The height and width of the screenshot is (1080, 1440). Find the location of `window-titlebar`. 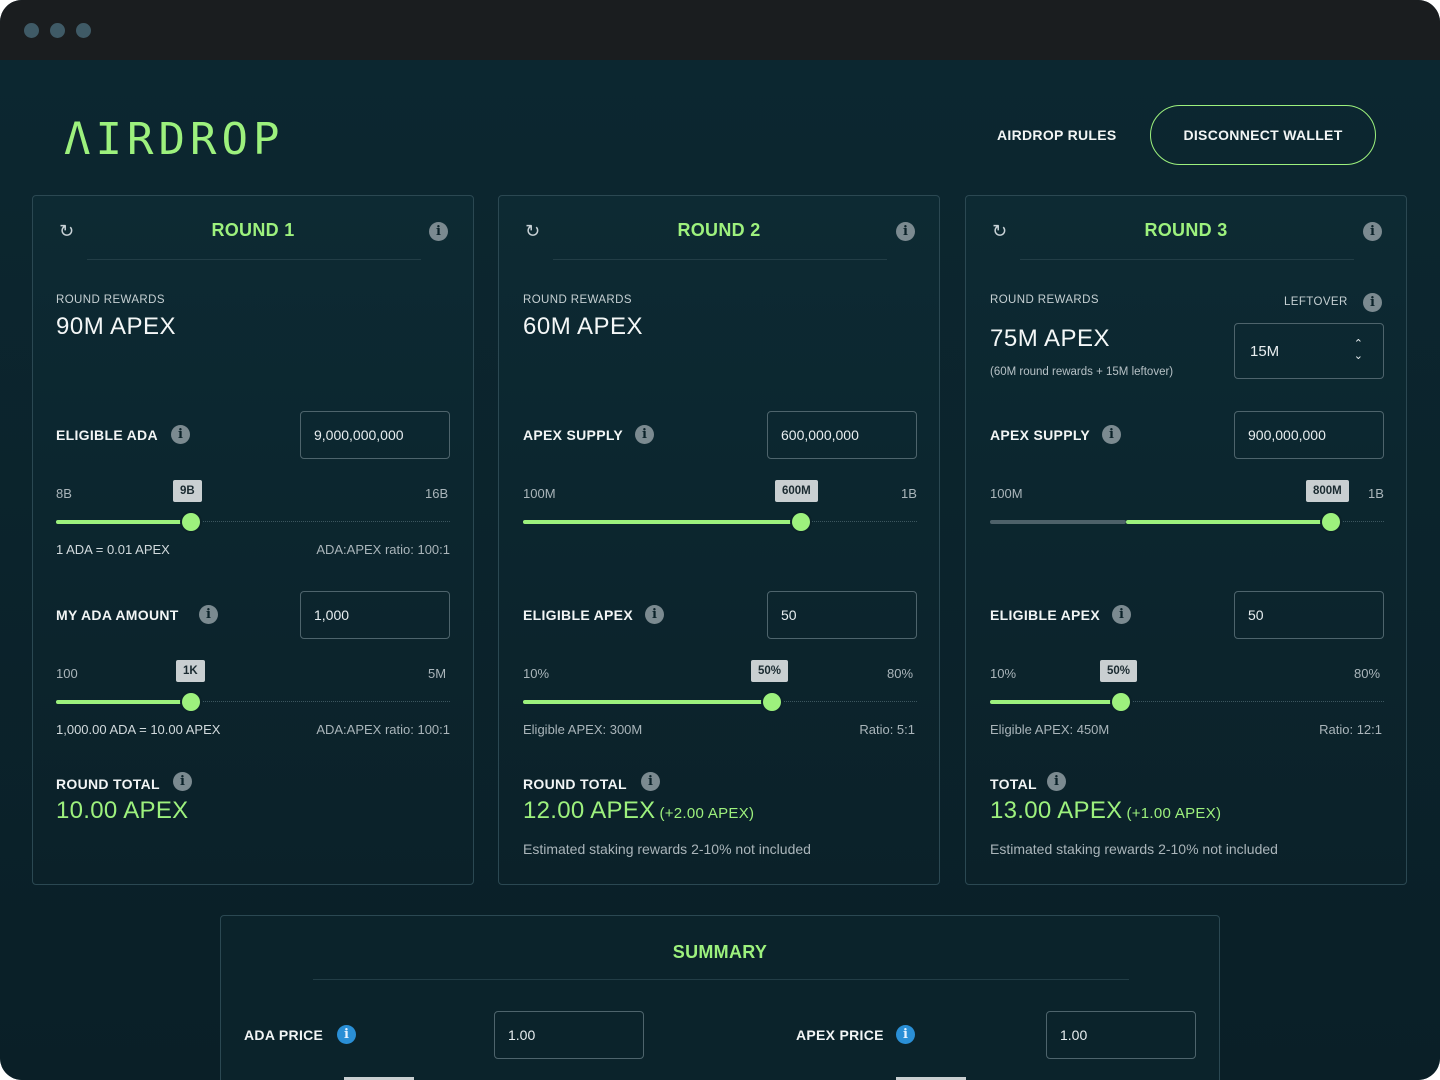

window-titlebar is located at coordinates (720, 30).